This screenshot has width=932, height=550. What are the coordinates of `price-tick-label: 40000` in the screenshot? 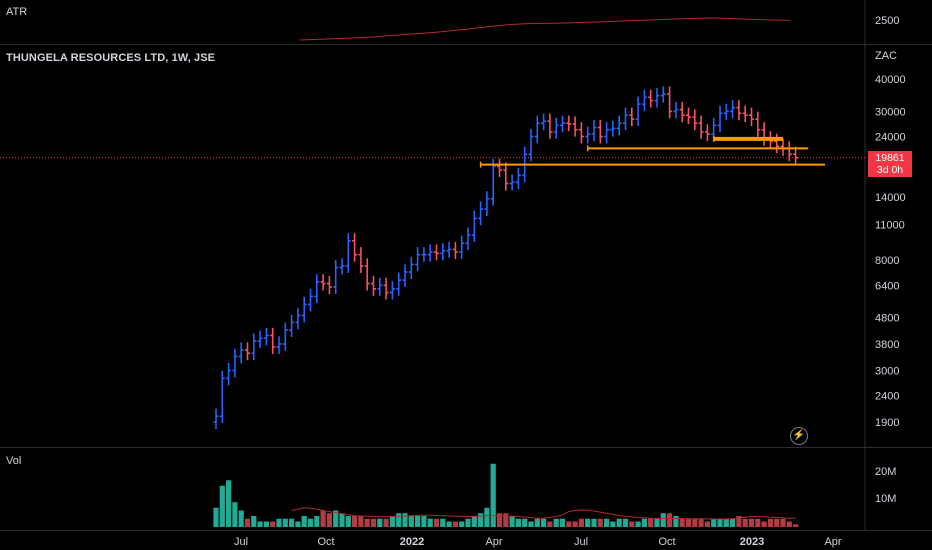 It's located at (890, 80).